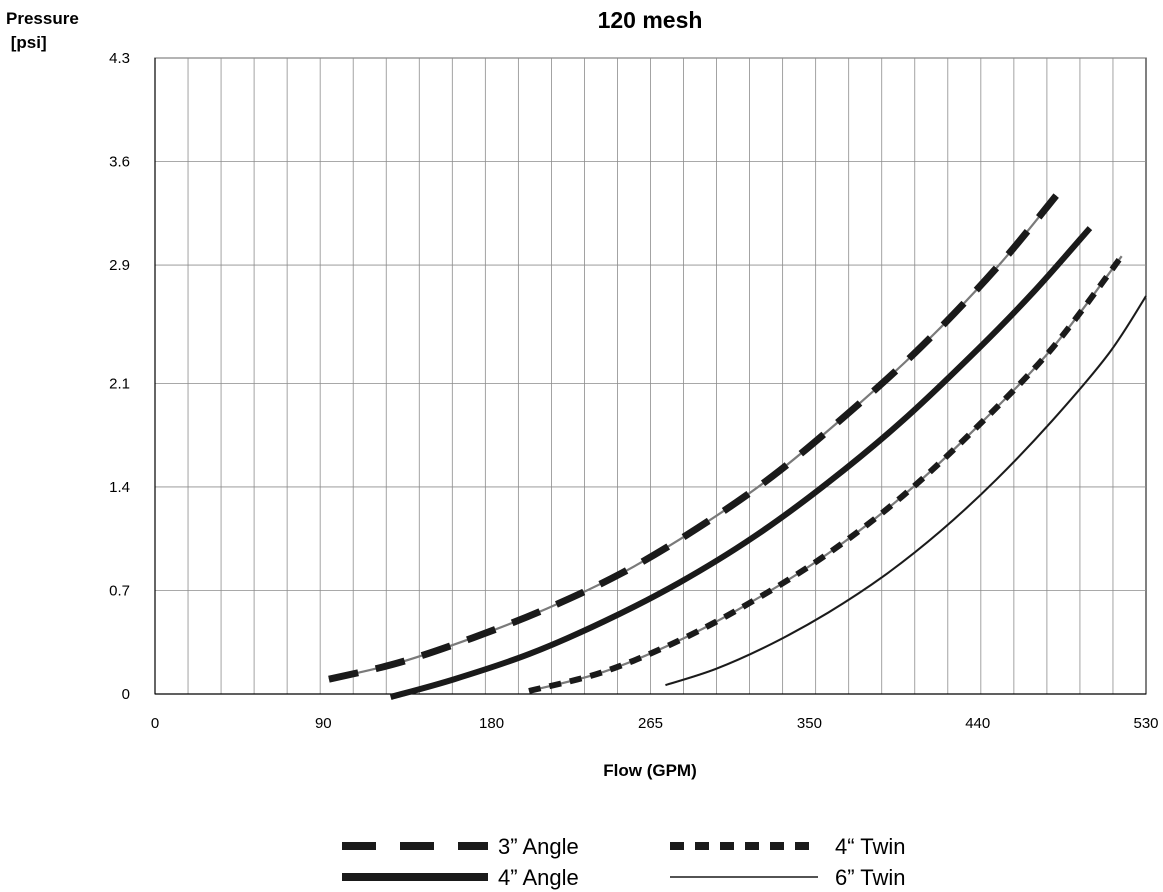  Describe the element at coordinates (119, 265) in the screenshot. I see `y-tick-label: 2.9` at that location.